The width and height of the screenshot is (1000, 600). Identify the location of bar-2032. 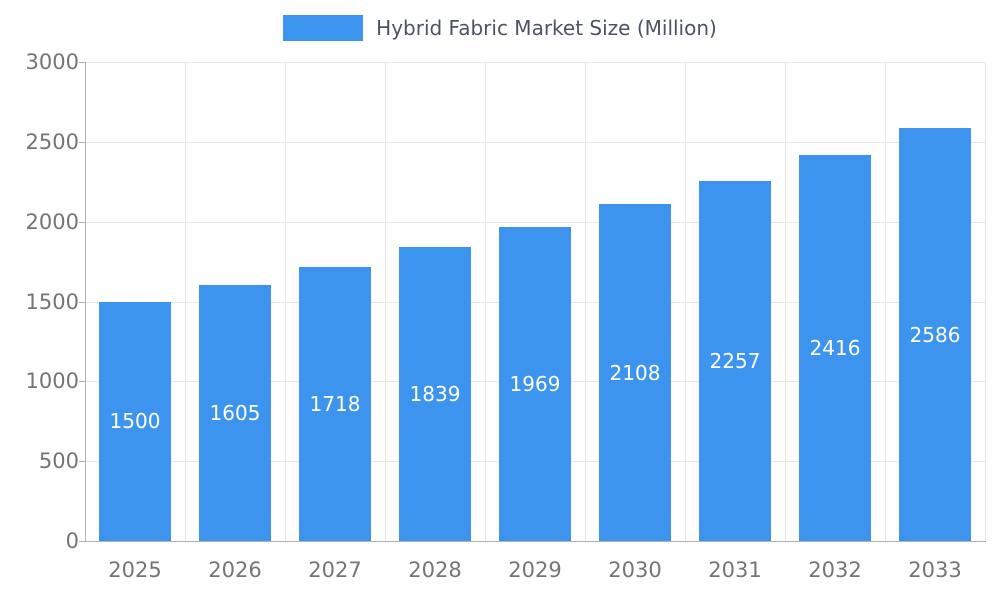
(835, 348).